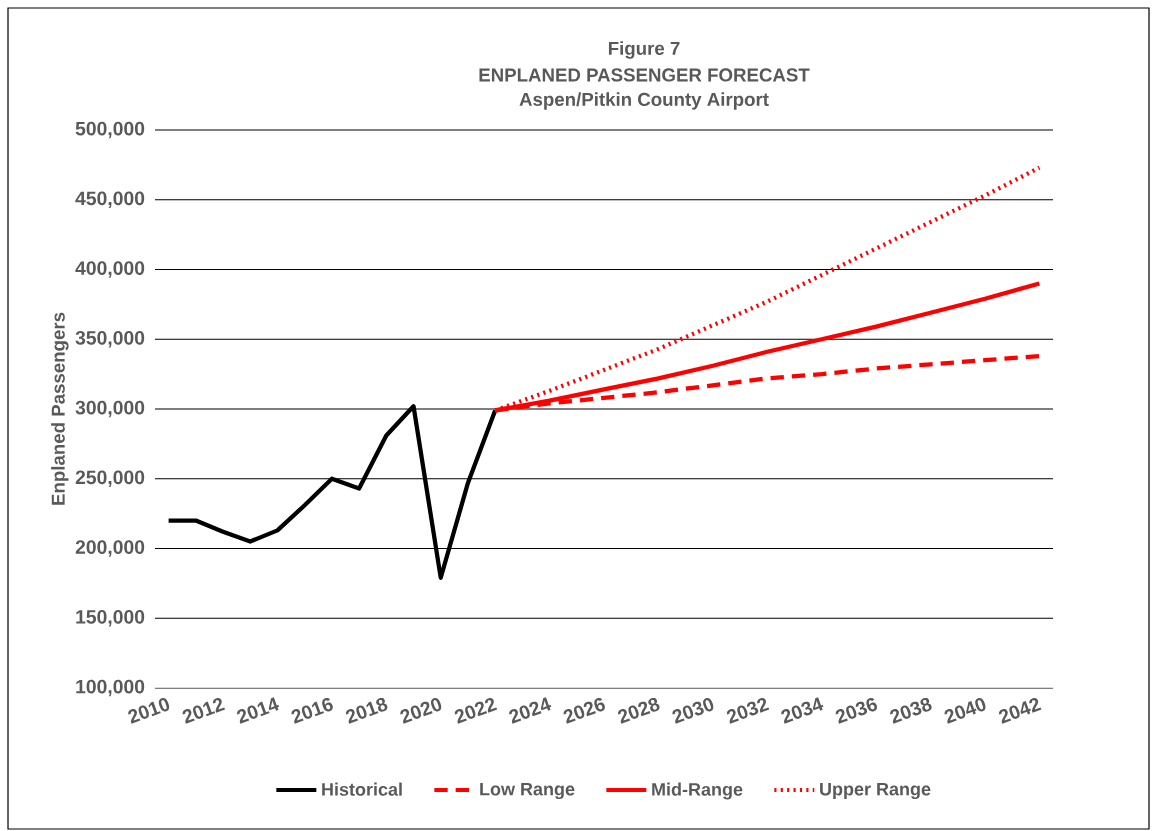 The image size is (1153, 831). I want to click on x-tick-label: 2016, so click(312, 710).